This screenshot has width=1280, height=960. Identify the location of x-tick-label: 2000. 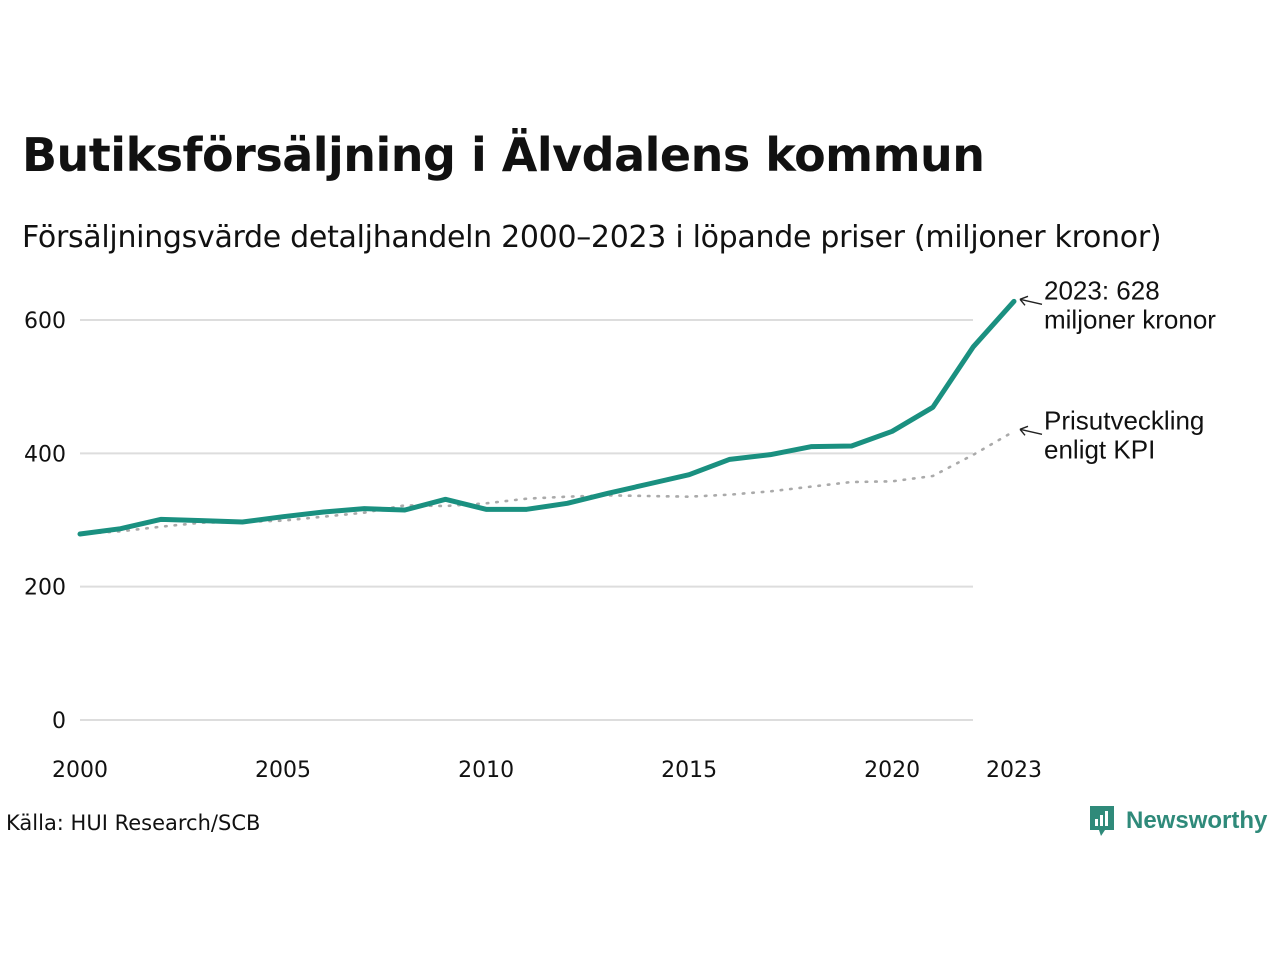
(80, 770).